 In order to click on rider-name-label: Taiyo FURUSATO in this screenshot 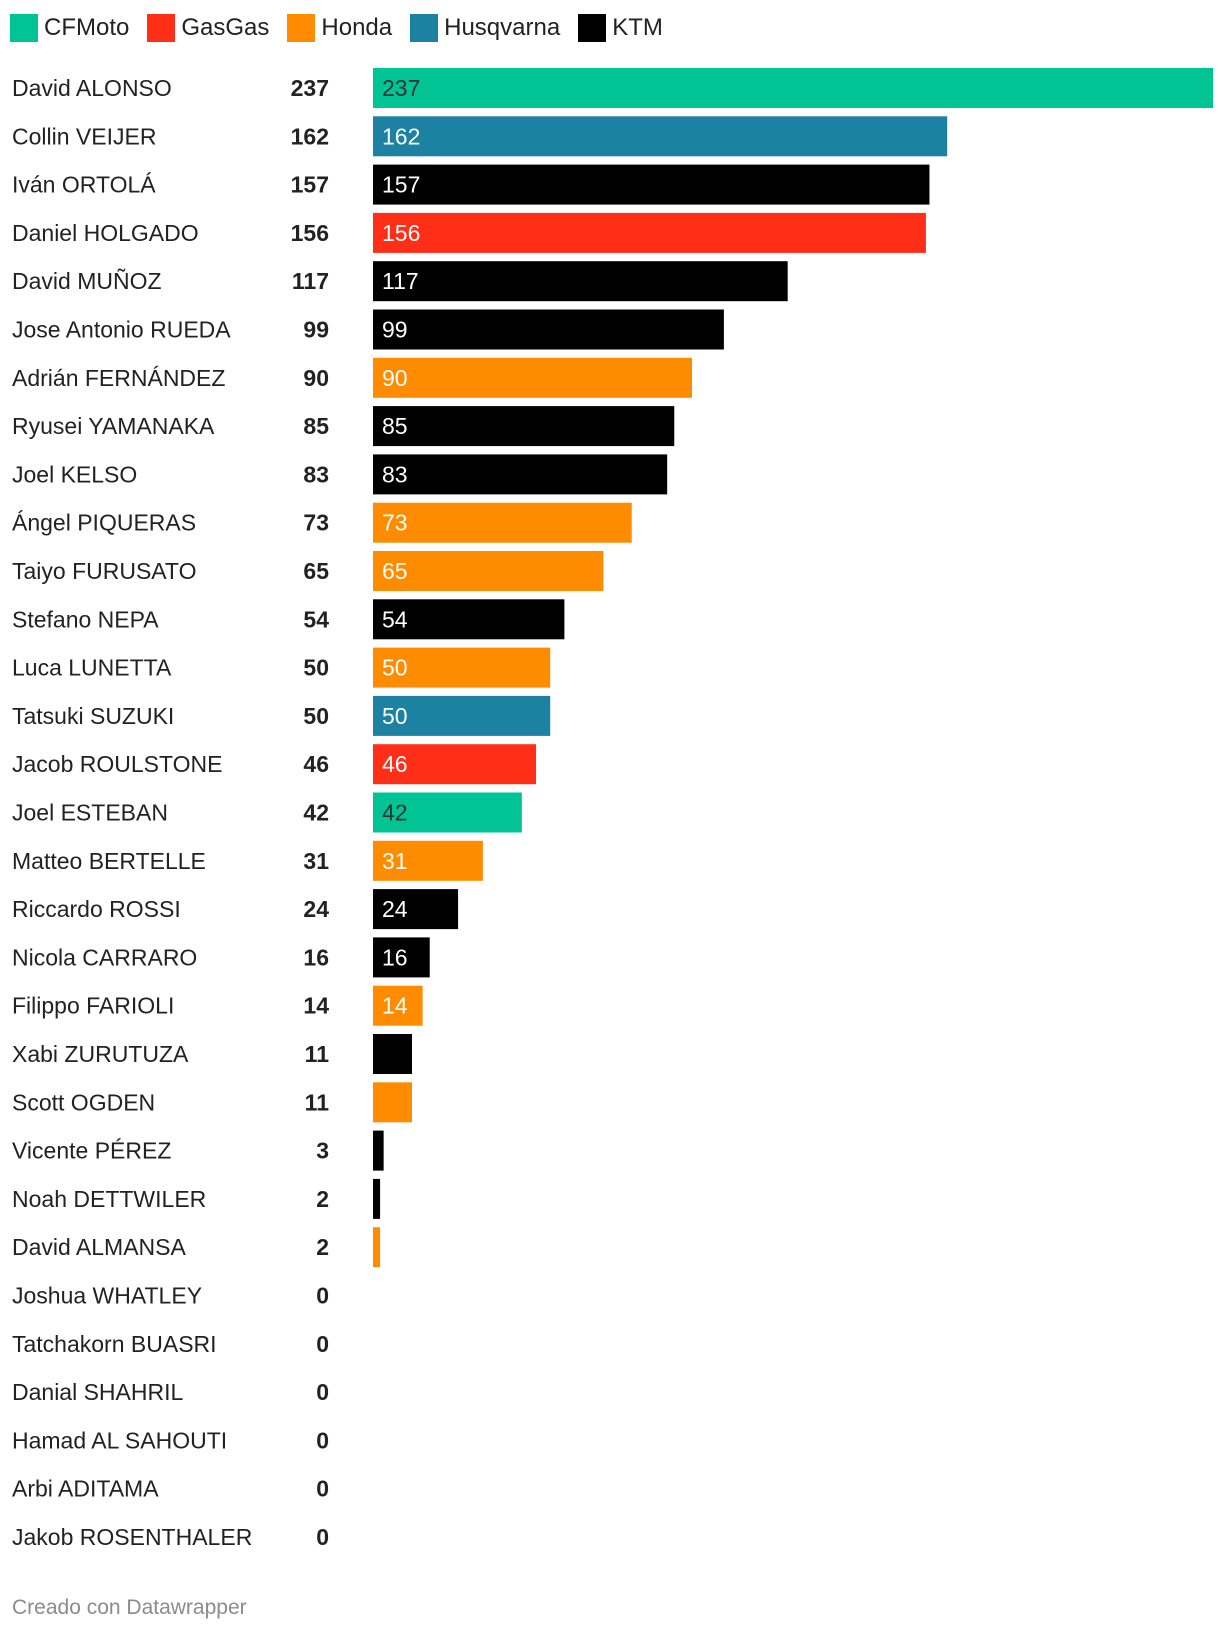, I will do `click(104, 571)`.